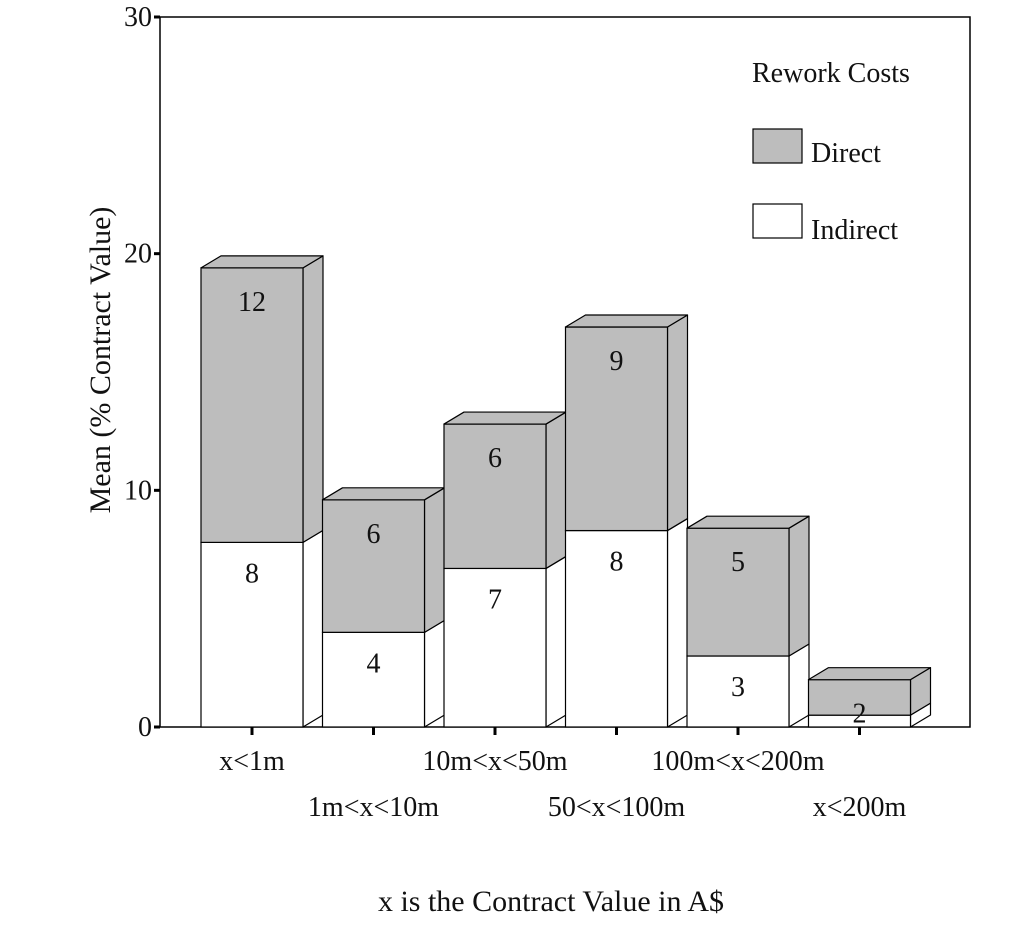 Image resolution: width=1023 pixels, height=929 pixels. I want to click on legend-title: Rework Costs, so click(831, 73).